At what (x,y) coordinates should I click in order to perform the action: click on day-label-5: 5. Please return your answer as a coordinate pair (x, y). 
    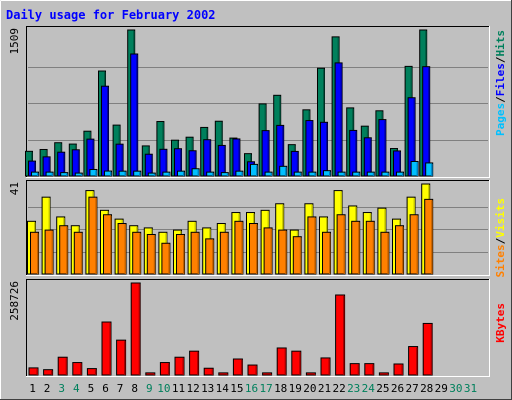
    Looking at the image, I should click on (91, 388).